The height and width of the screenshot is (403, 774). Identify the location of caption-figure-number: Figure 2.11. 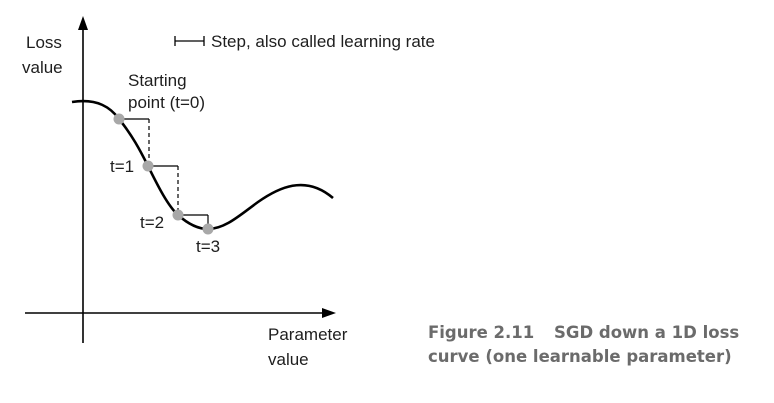
(481, 332).